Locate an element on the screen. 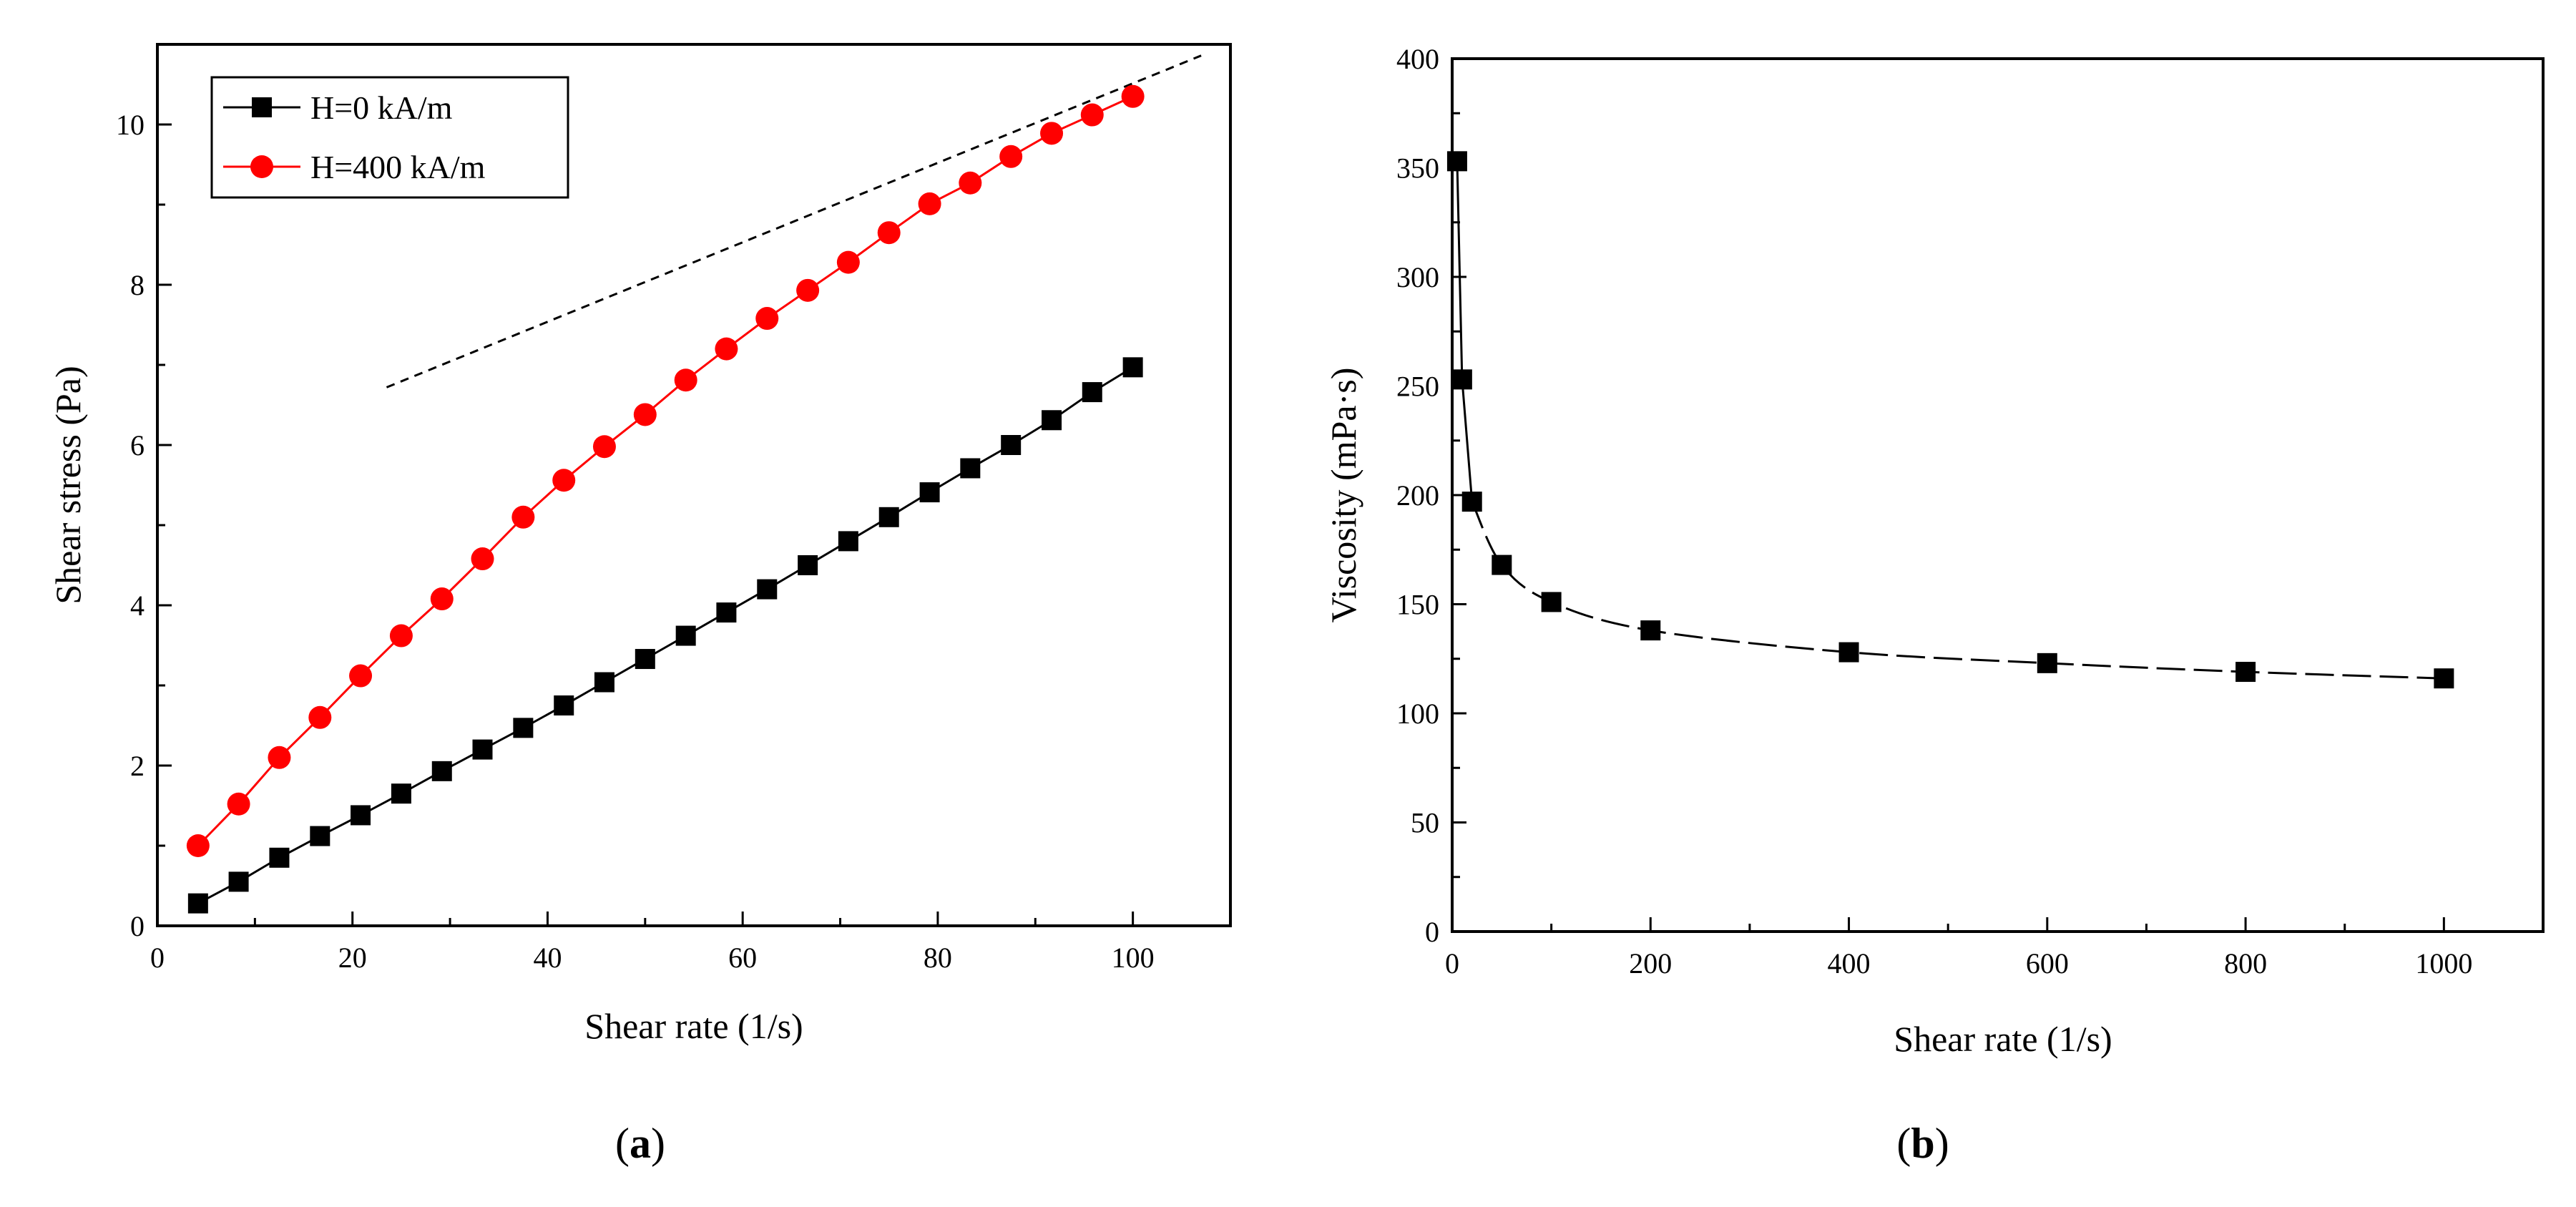 The height and width of the screenshot is (1207, 2576). panel-b-x-tick-label: 0 is located at coordinates (1452, 963).